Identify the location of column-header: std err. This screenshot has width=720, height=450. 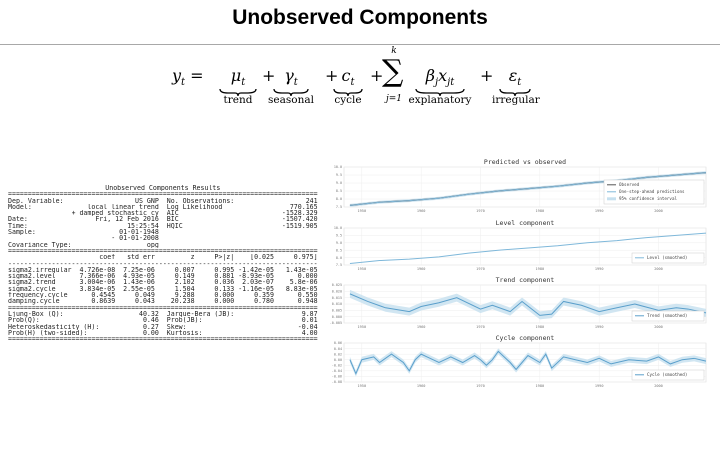
(141, 257).